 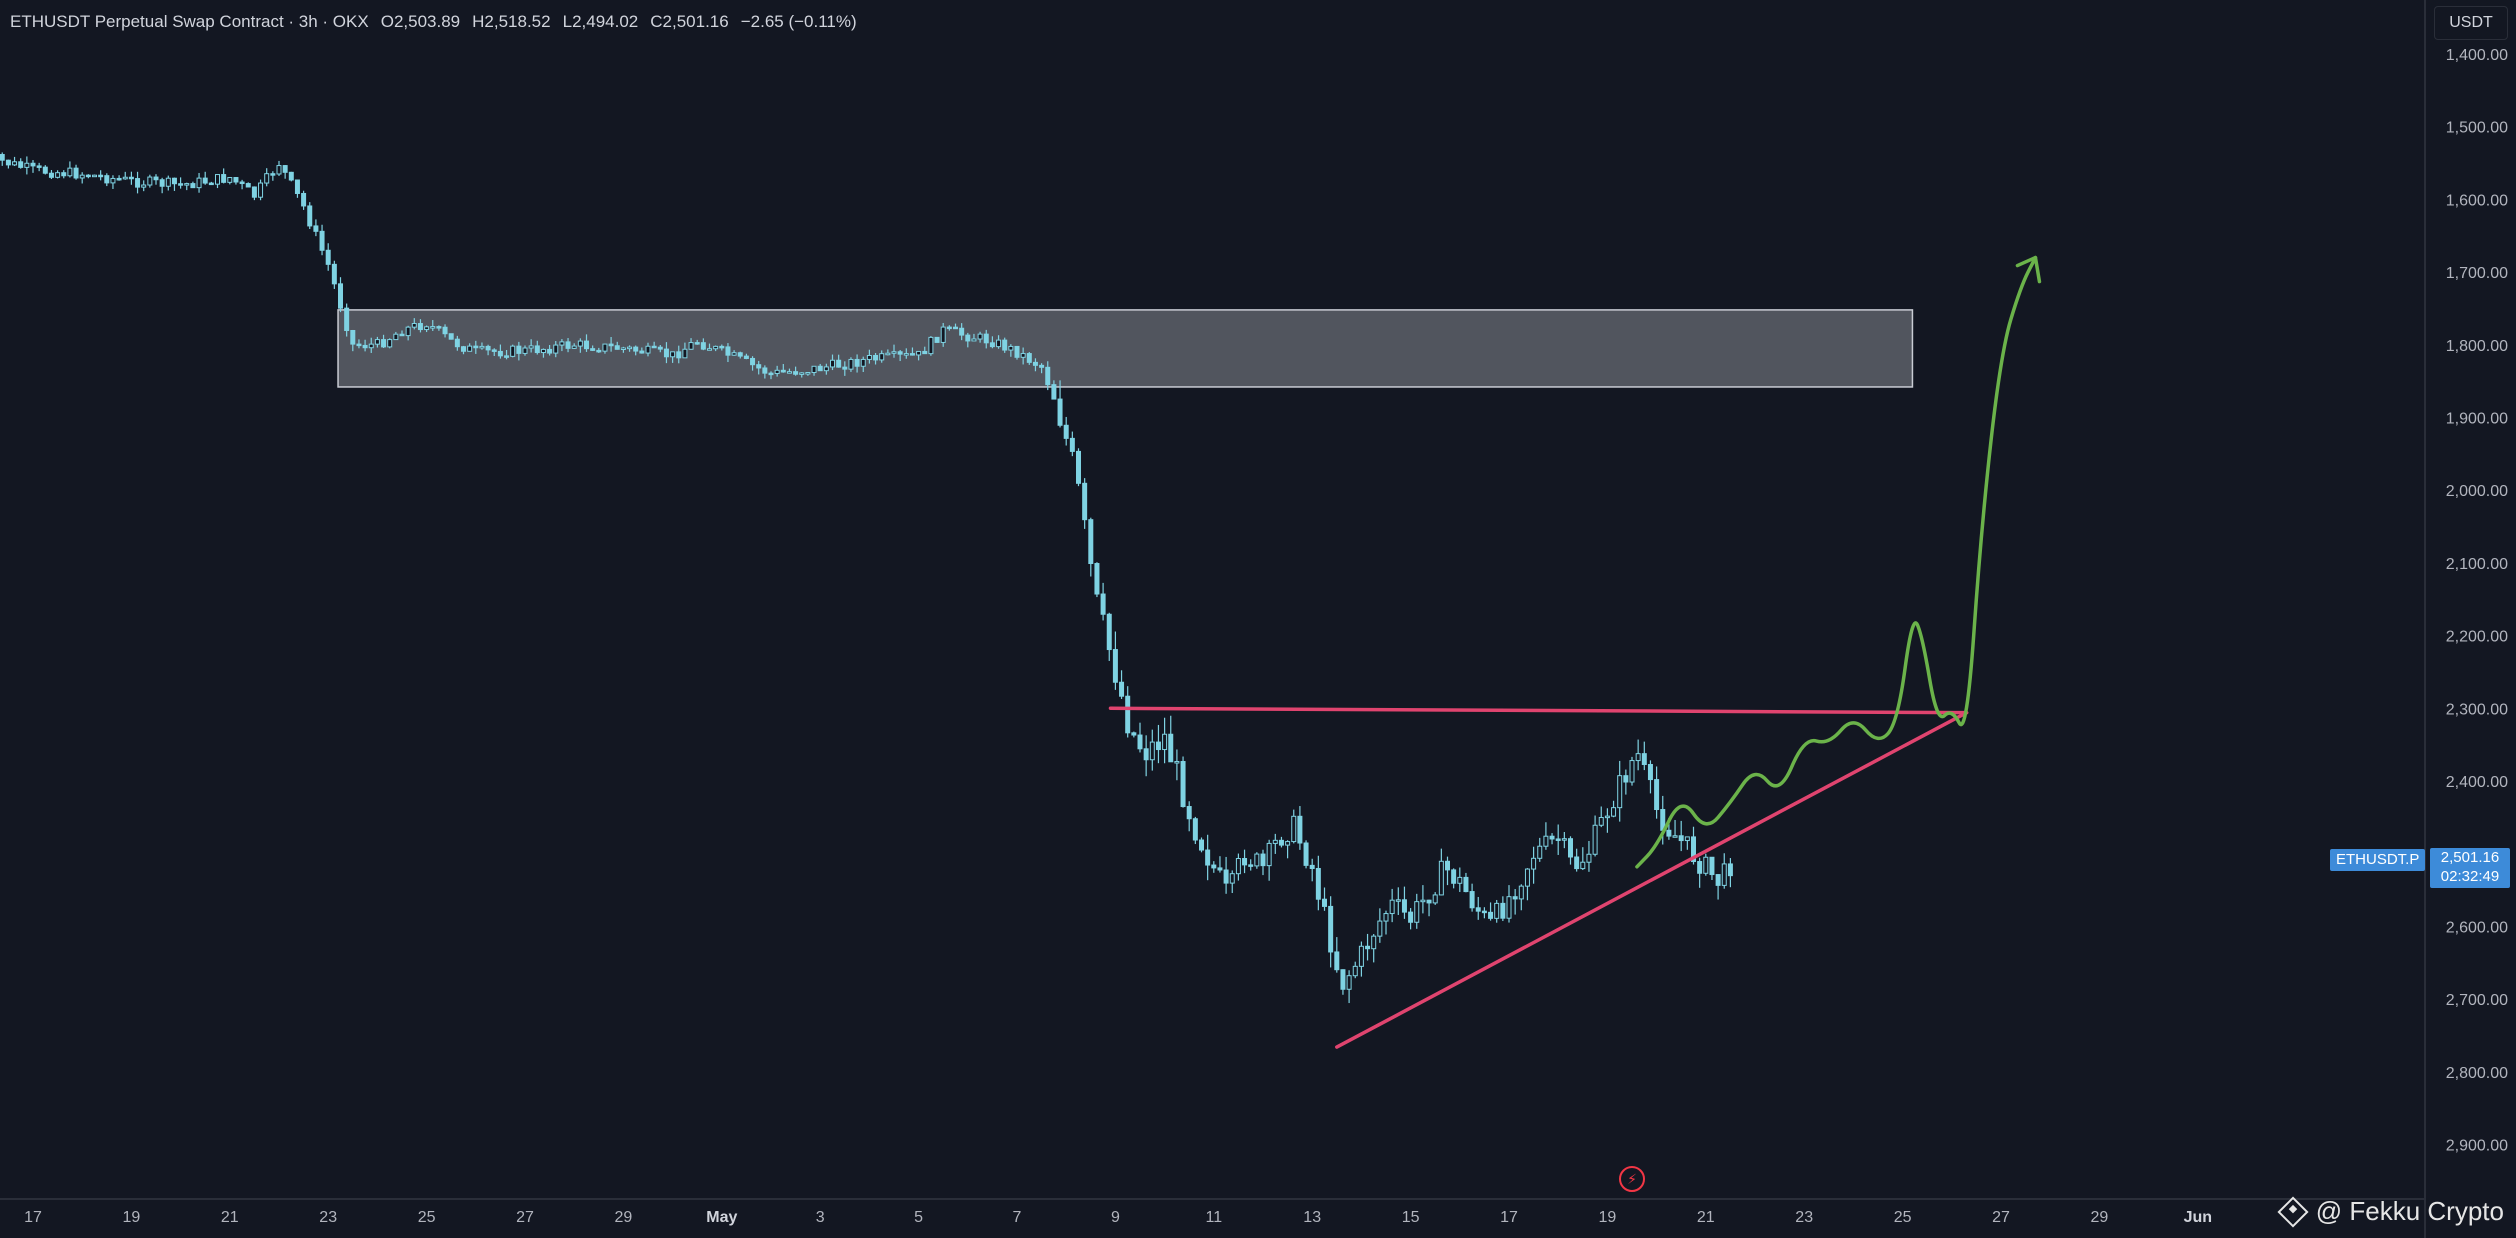 I want to click on support-line, so click(x=1652, y=879).